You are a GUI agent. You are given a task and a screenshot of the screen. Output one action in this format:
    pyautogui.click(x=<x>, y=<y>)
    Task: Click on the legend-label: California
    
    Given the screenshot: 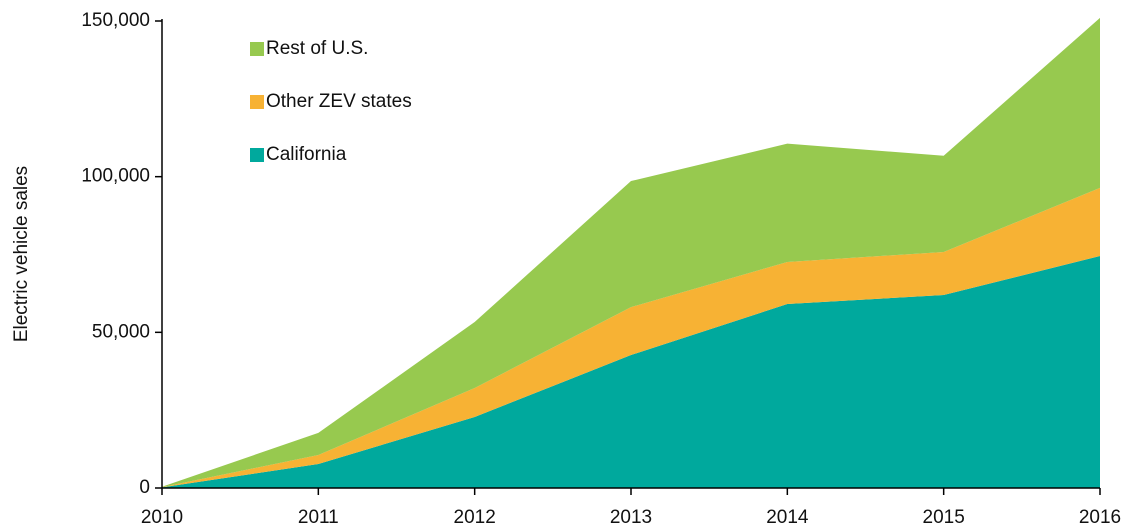 What is the action you would take?
    pyautogui.click(x=306, y=154)
    